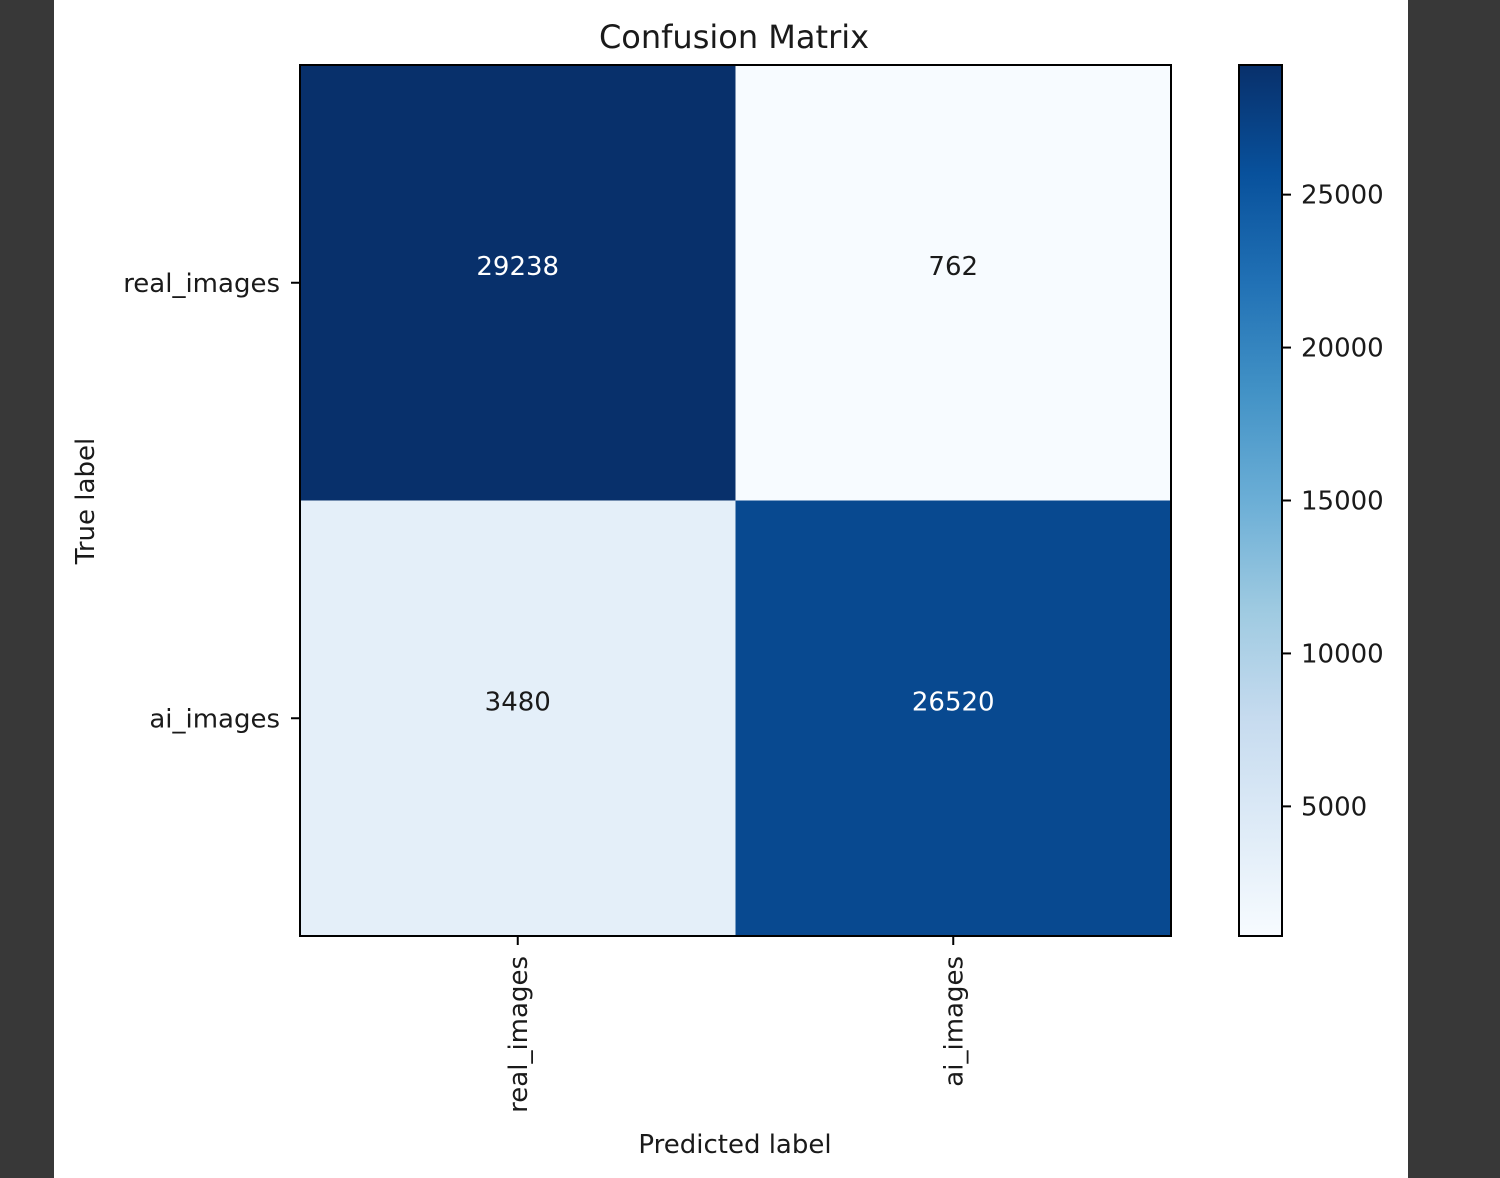 Image resolution: width=1500 pixels, height=1178 pixels. What do you see at coordinates (953, 267) in the screenshot?
I see `cell-value-label: 762` at bounding box center [953, 267].